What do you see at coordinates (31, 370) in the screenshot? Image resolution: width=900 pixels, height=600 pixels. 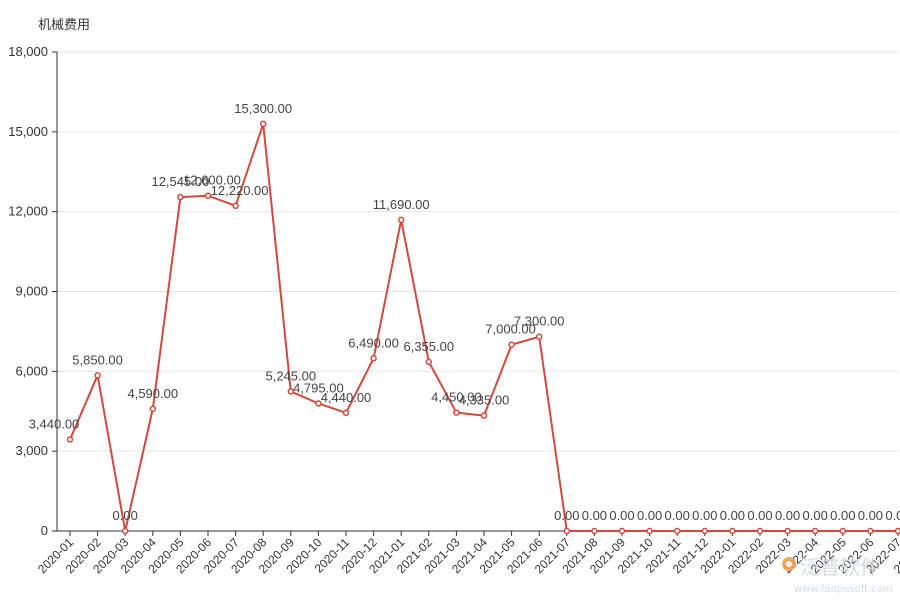 I see `y-tick-label: 6,000` at bounding box center [31, 370].